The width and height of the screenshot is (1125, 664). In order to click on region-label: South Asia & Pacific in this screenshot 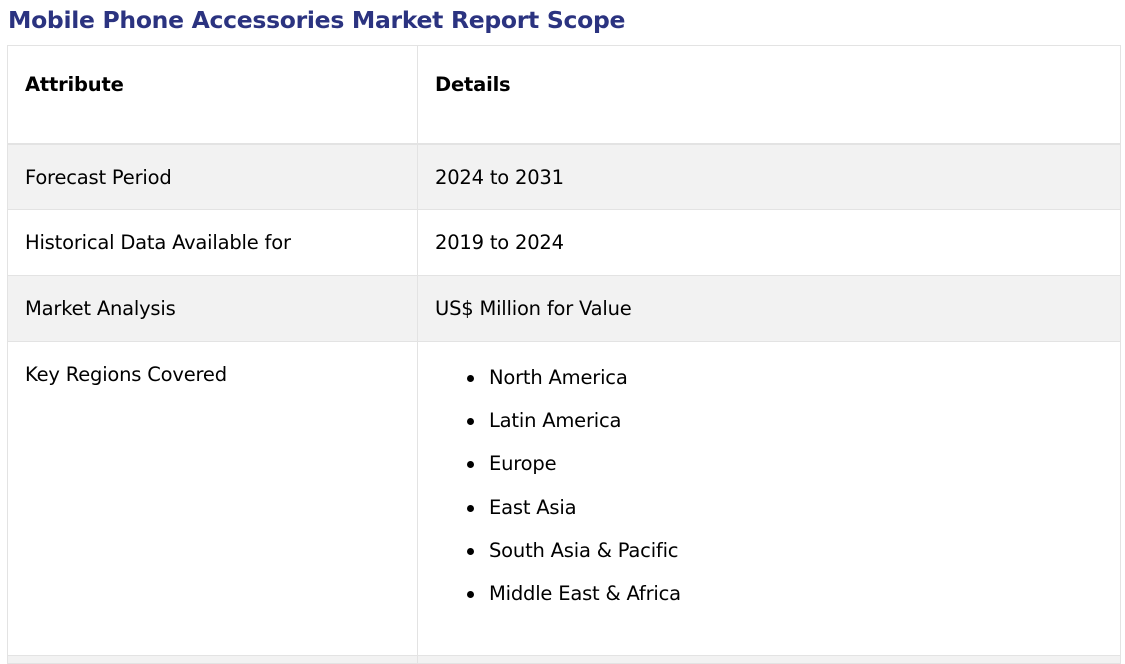, I will do `click(584, 550)`.